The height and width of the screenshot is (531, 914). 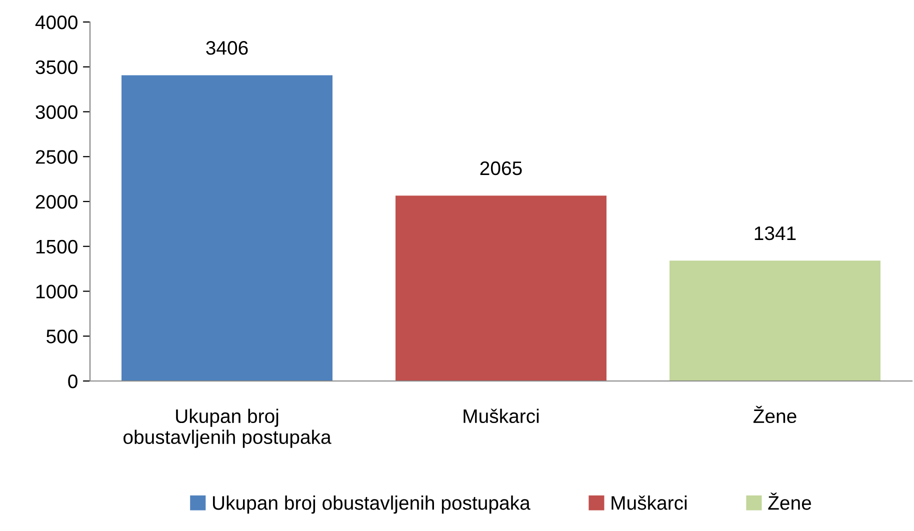 What do you see at coordinates (501, 168) in the screenshot?
I see `data-label: 2065` at bounding box center [501, 168].